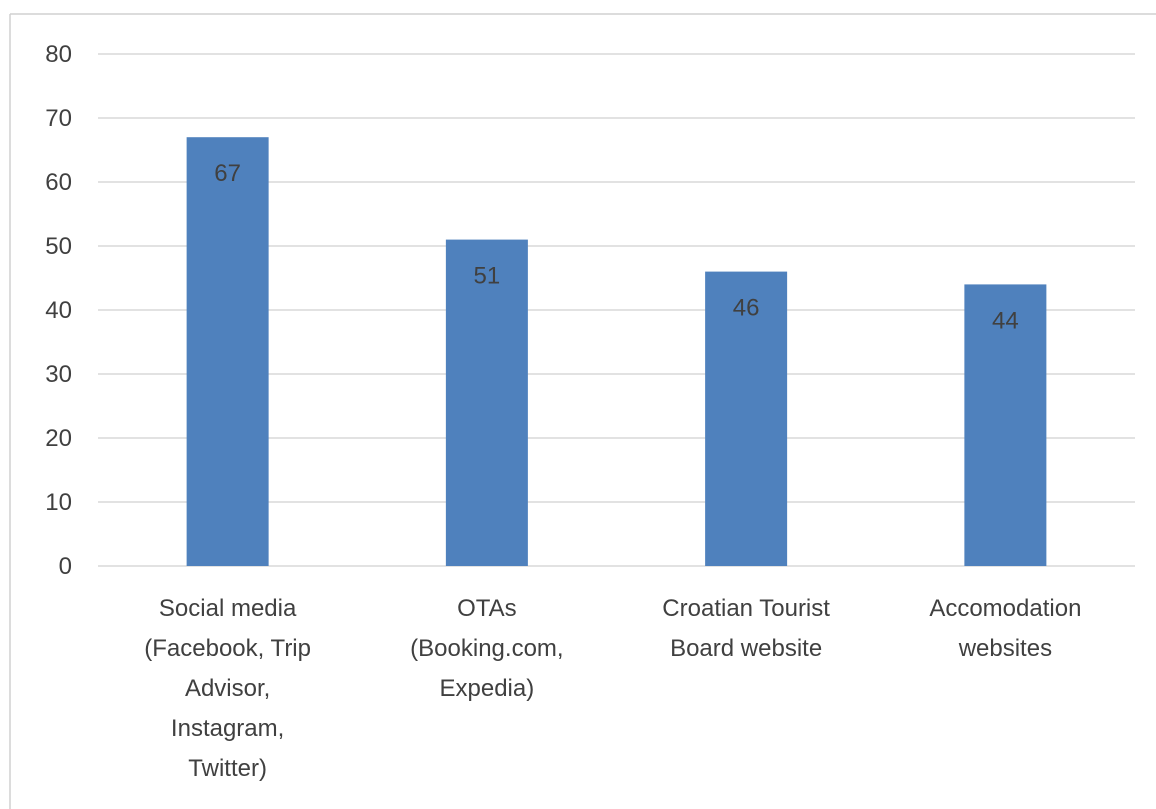  Describe the element at coordinates (58, 246) in the screenshot. I see `y-tick-label: 50` at that location.